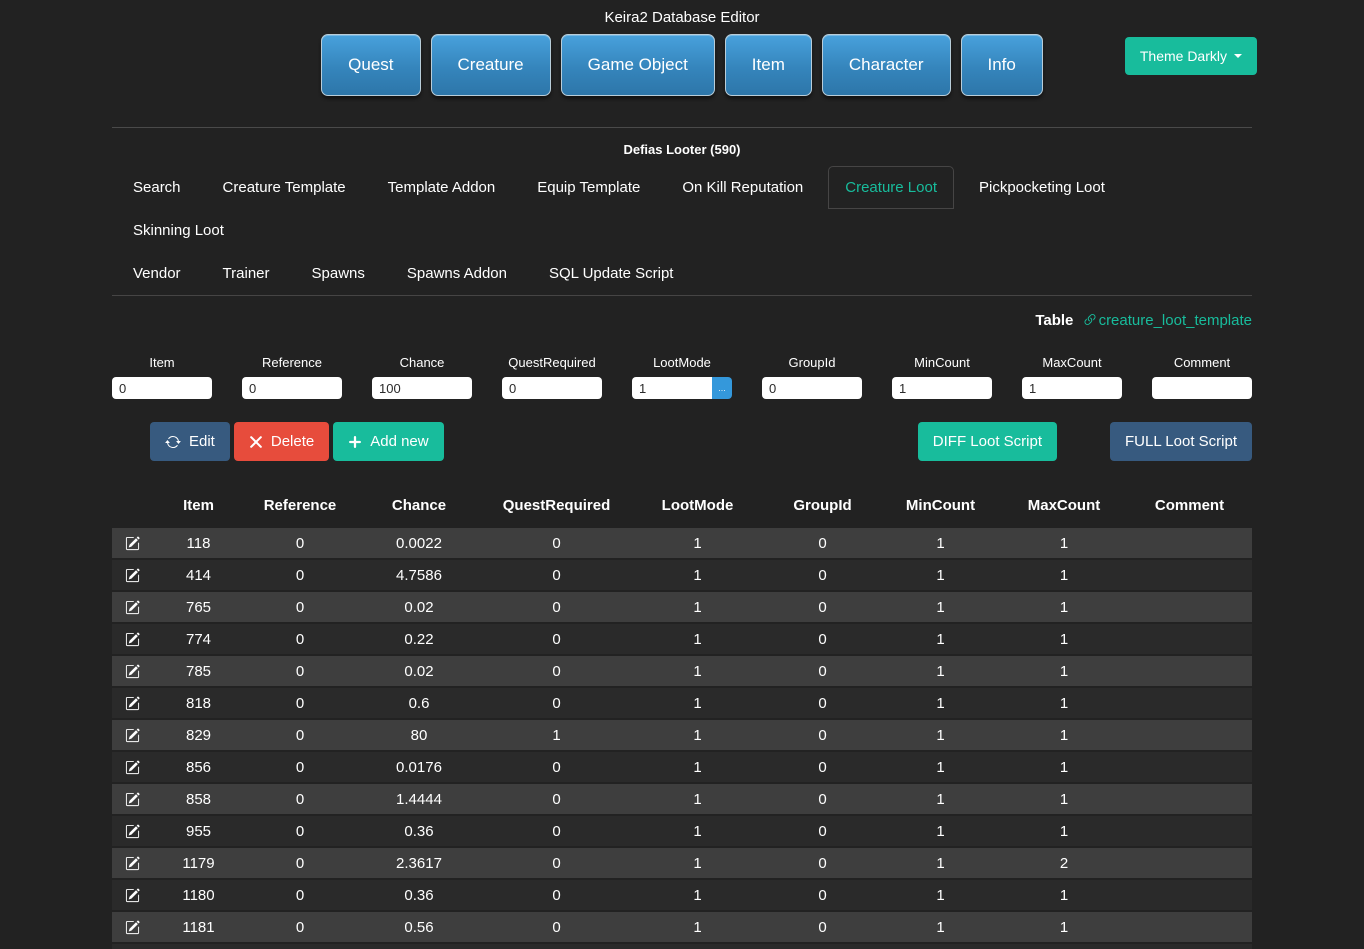 The height and width of the screenshot is (949, 1364). Describe the element at coordinates (422, 388) in the screenshot. I see `chance-input` at that location.